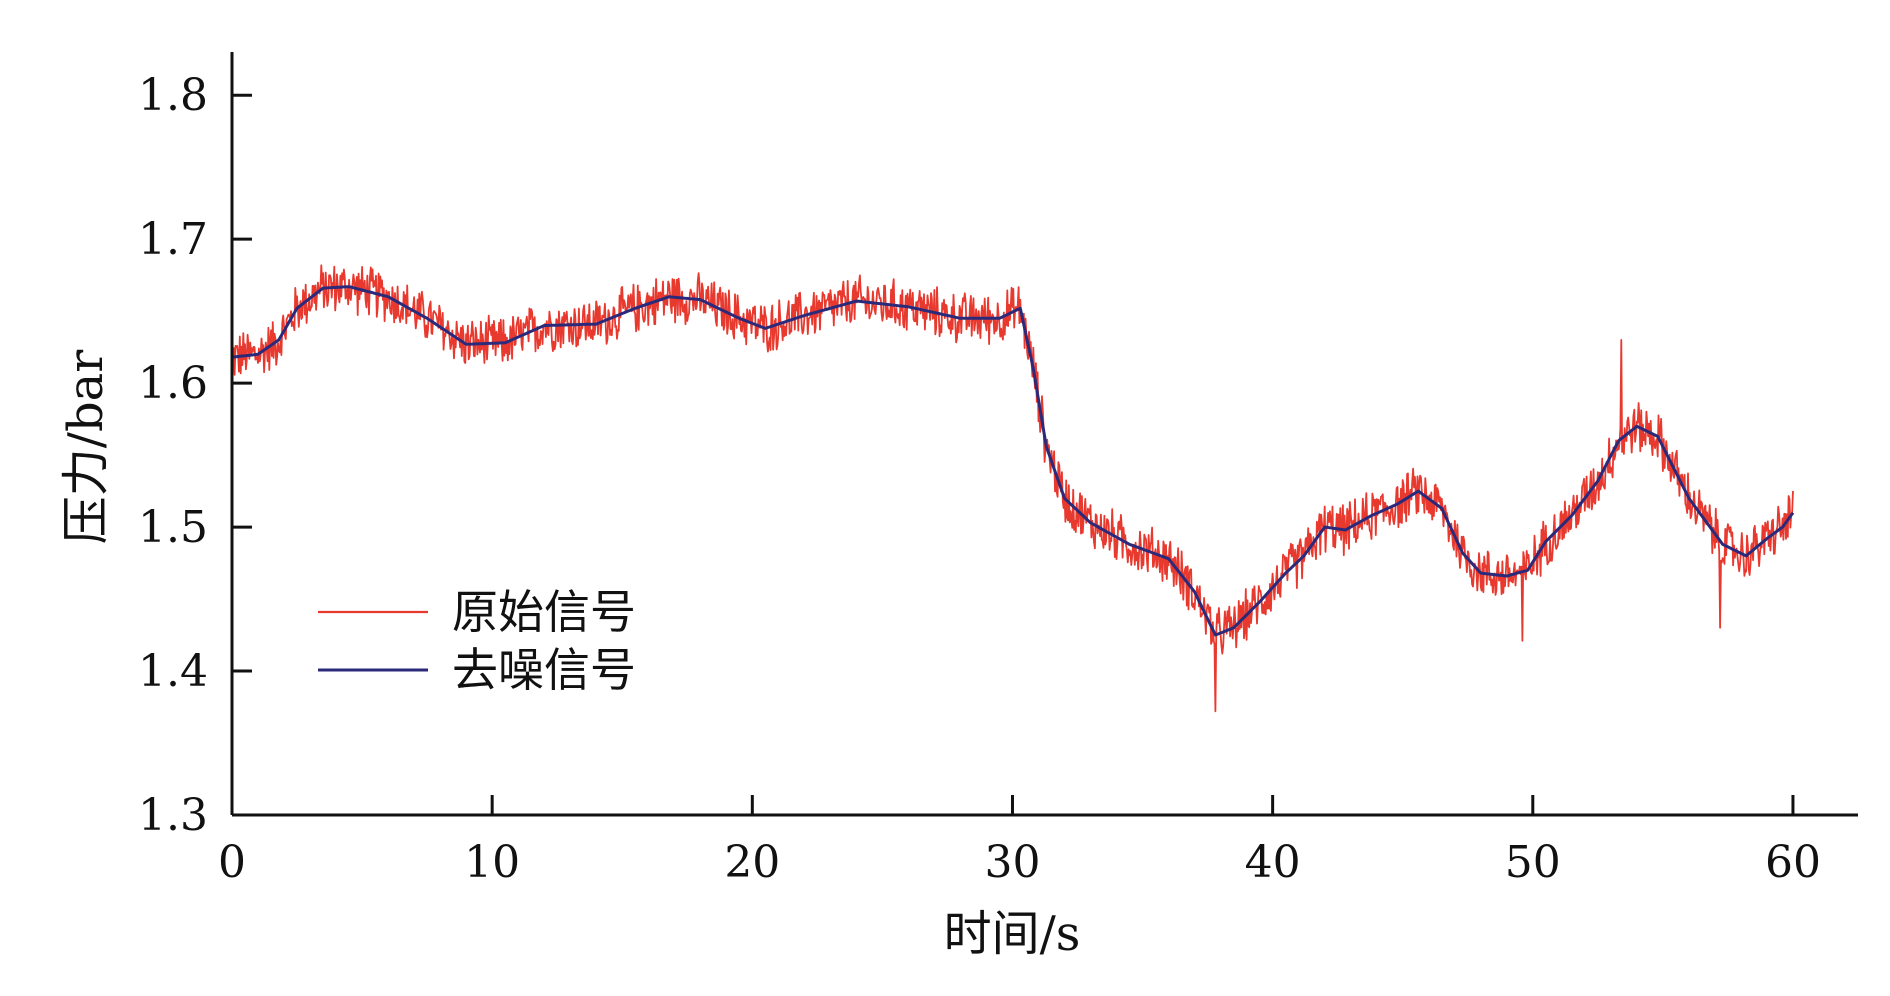 This screenshot has width=1890, height=996. I want to click on x-tick-label: 20, so click(752, 862).